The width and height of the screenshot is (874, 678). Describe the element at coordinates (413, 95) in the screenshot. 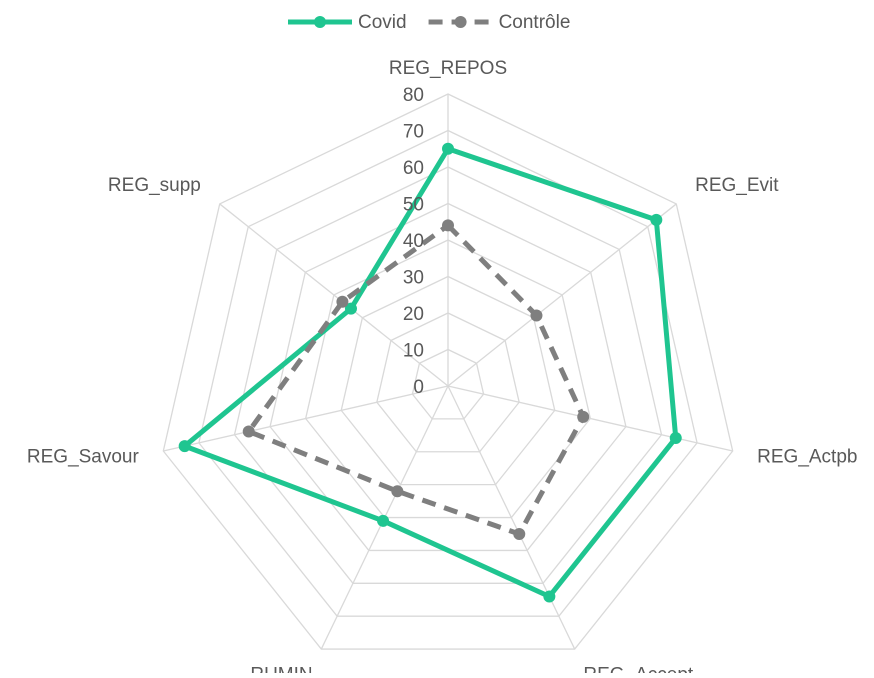

I see `y-tick-label: 80` at that location.